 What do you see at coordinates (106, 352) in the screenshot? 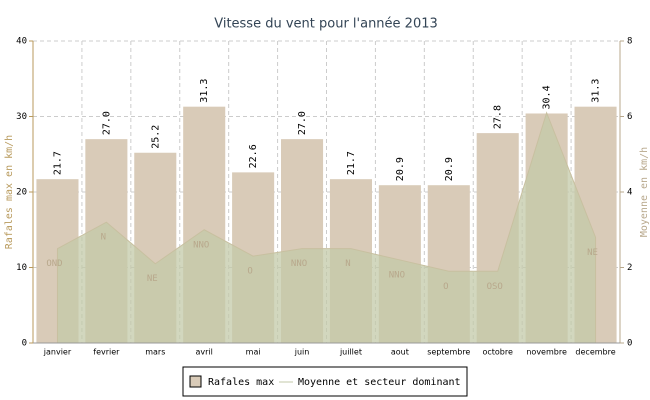
I see `x-tick-label: fevrier` at bounding box center [106, 352].